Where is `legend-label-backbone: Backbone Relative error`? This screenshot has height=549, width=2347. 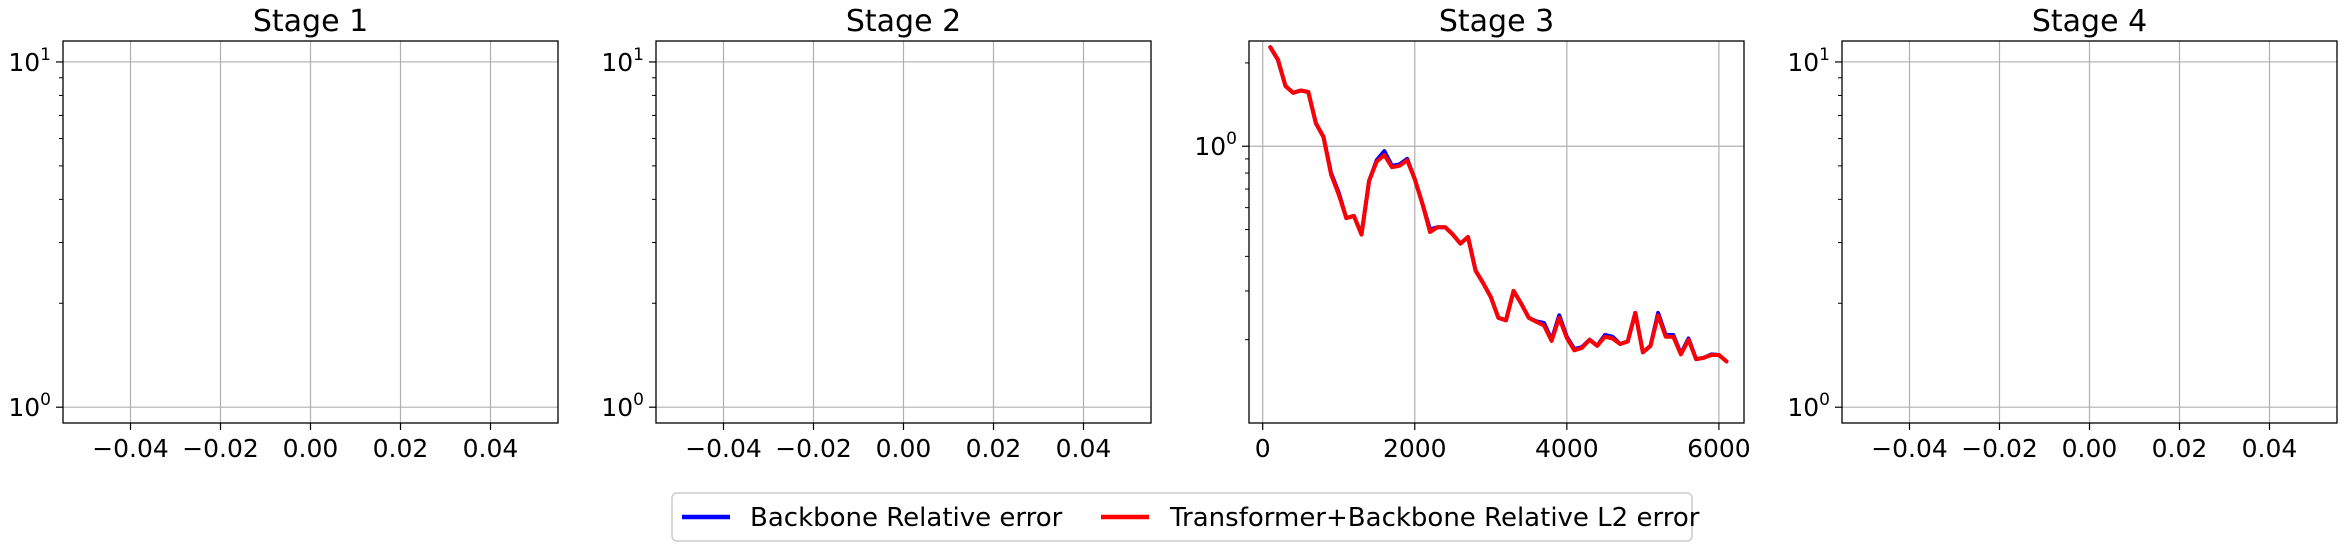
legend-label-backbone: Backbone Relative error is located at coordinates (906, 518).